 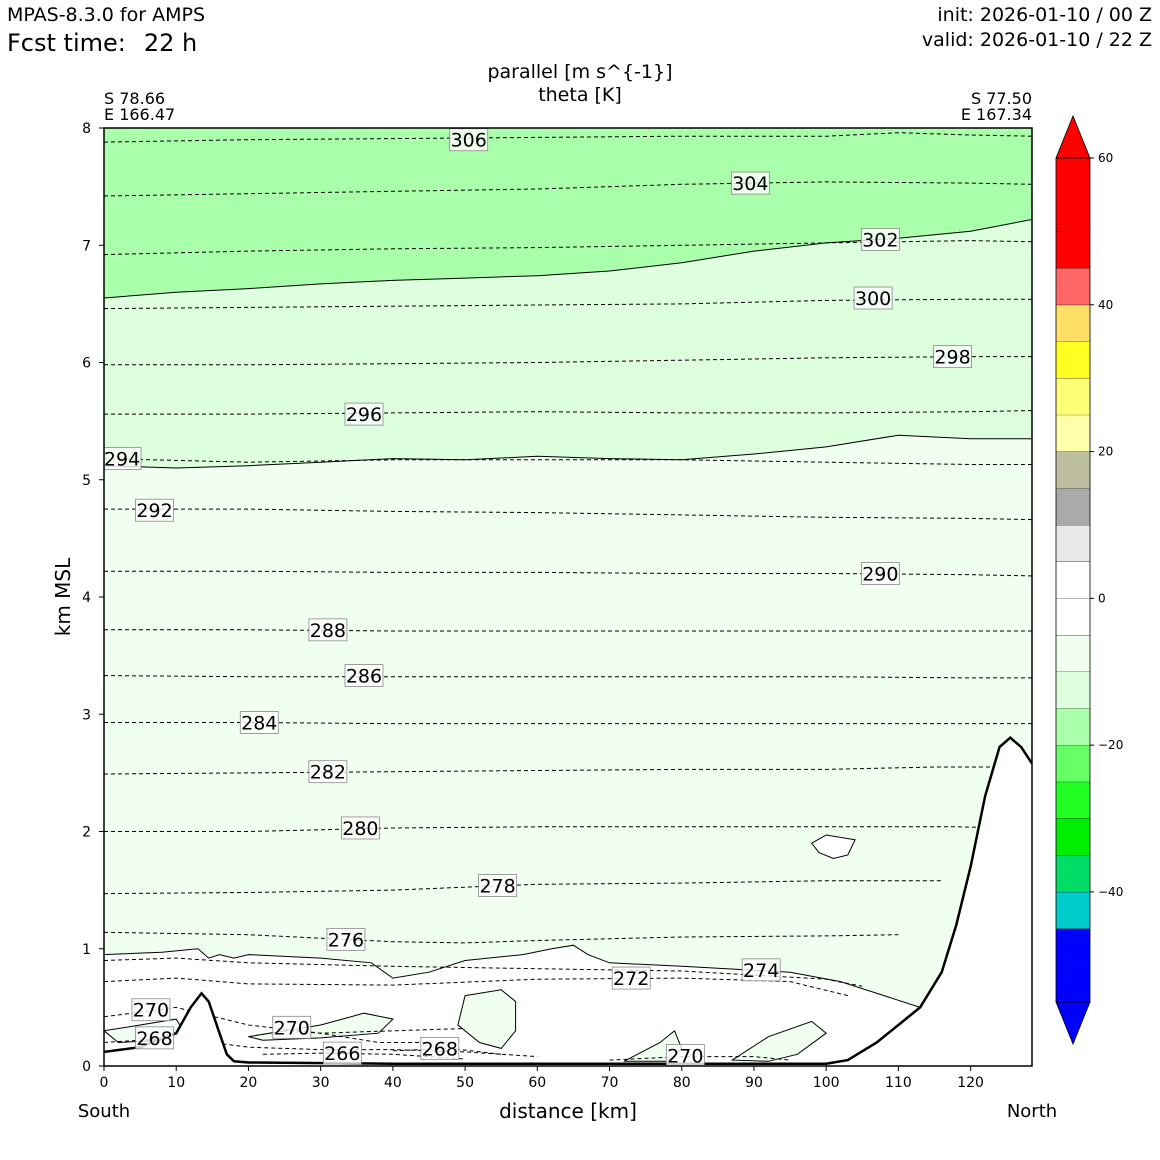 I want to click on theta-label-text: 298, so click(x=952, y=358).